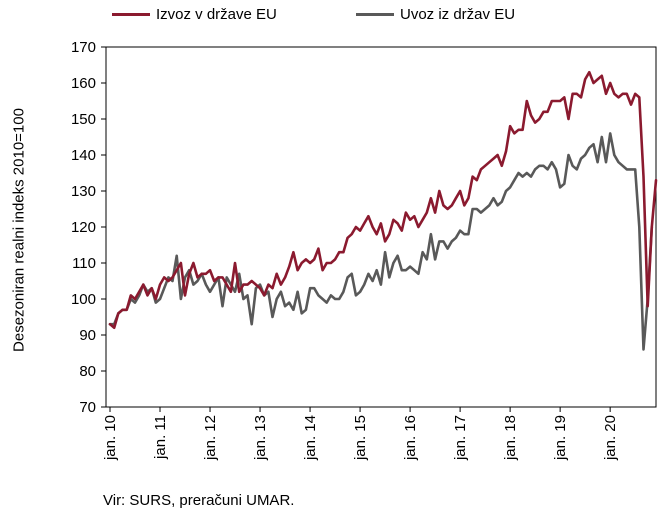 This screenshot has width=667, height=520. I want to click on y-tick-label: 130, so click(83, 191).